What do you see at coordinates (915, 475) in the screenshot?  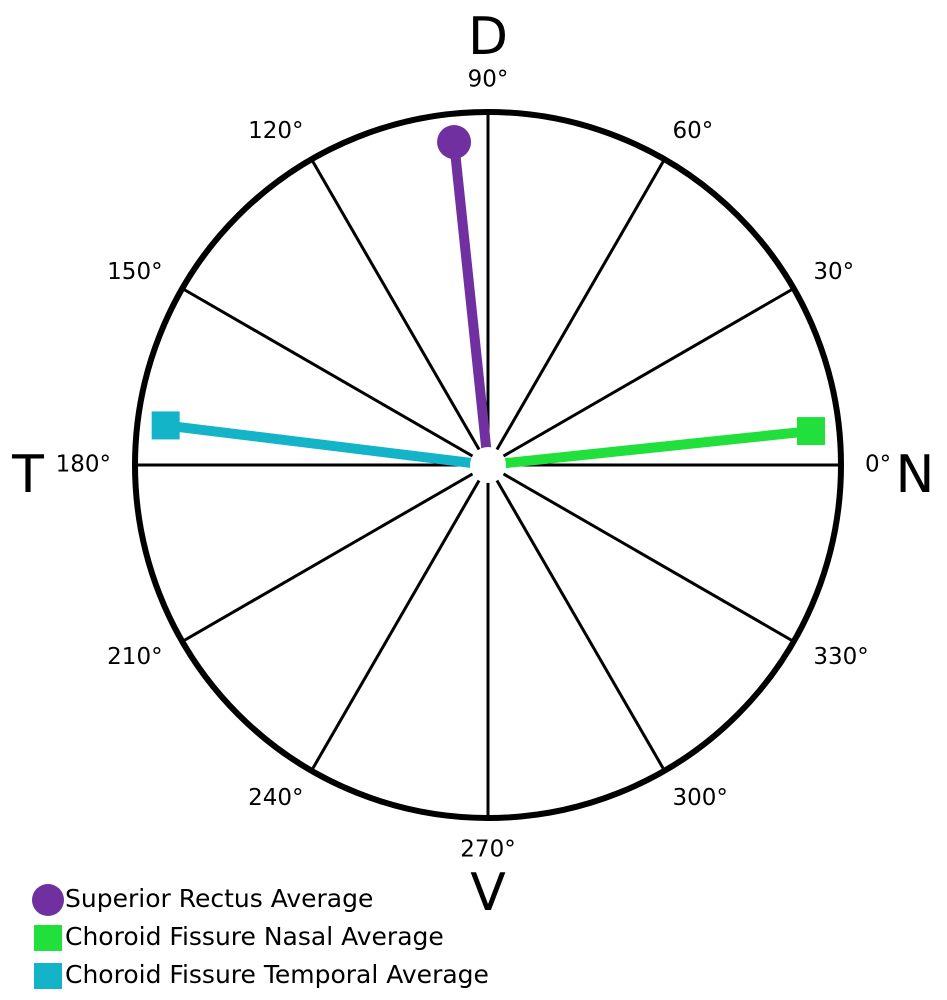 I see `direction-label: N` at bounding box center [915, 475].